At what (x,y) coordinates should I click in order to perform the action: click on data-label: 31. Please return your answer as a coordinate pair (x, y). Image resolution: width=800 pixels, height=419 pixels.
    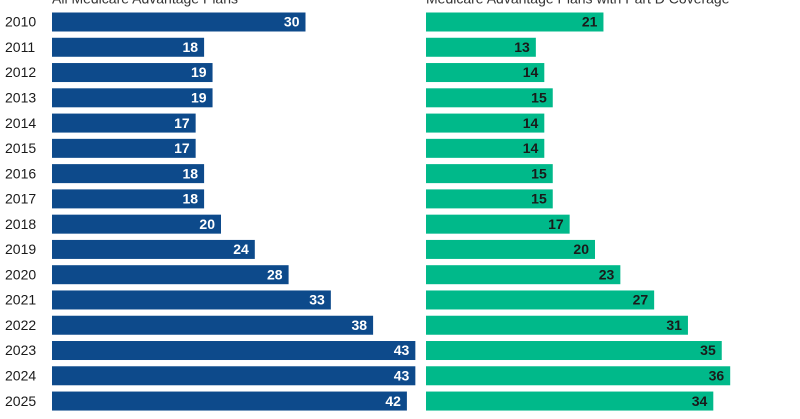
    Looking at the image, I should click on (674, 325).